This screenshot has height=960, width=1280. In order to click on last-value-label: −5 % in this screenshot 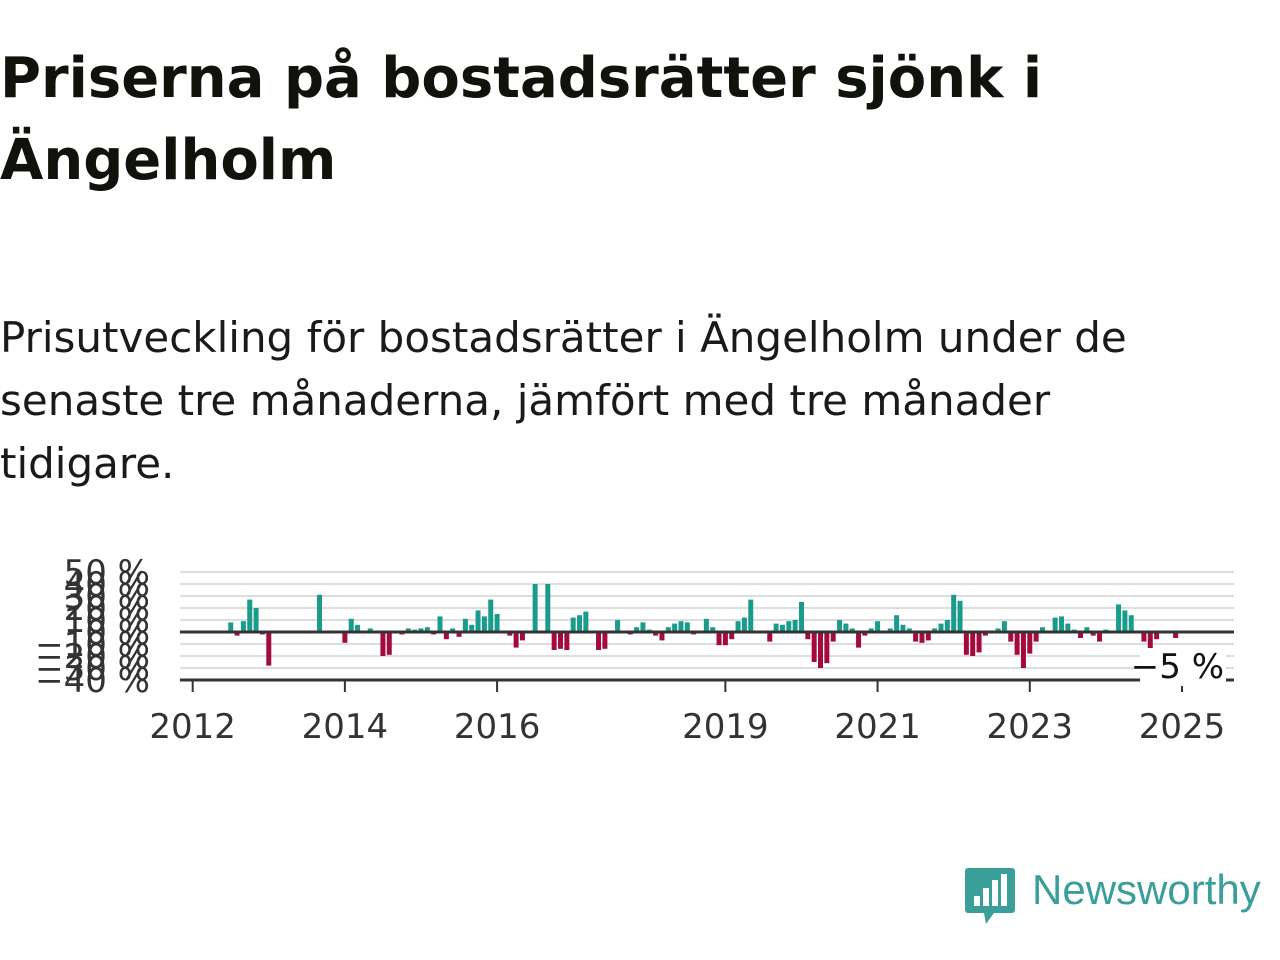, I will do `click(1177, 667)`.